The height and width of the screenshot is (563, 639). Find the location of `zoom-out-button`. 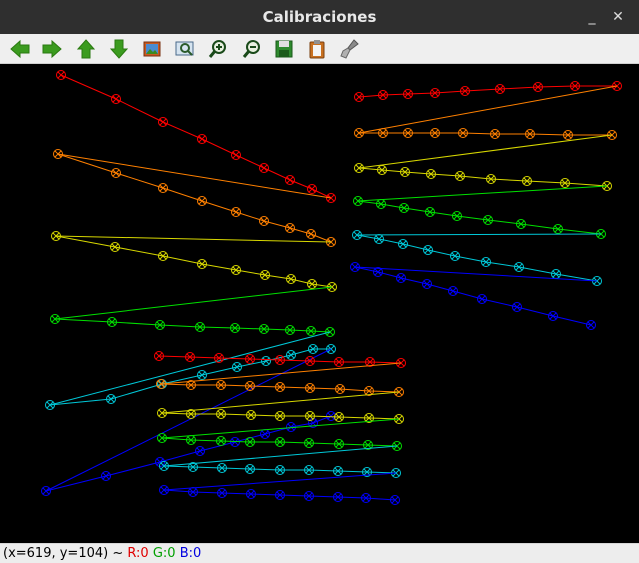

zoom-out-button is located at coordinates (252, 49).